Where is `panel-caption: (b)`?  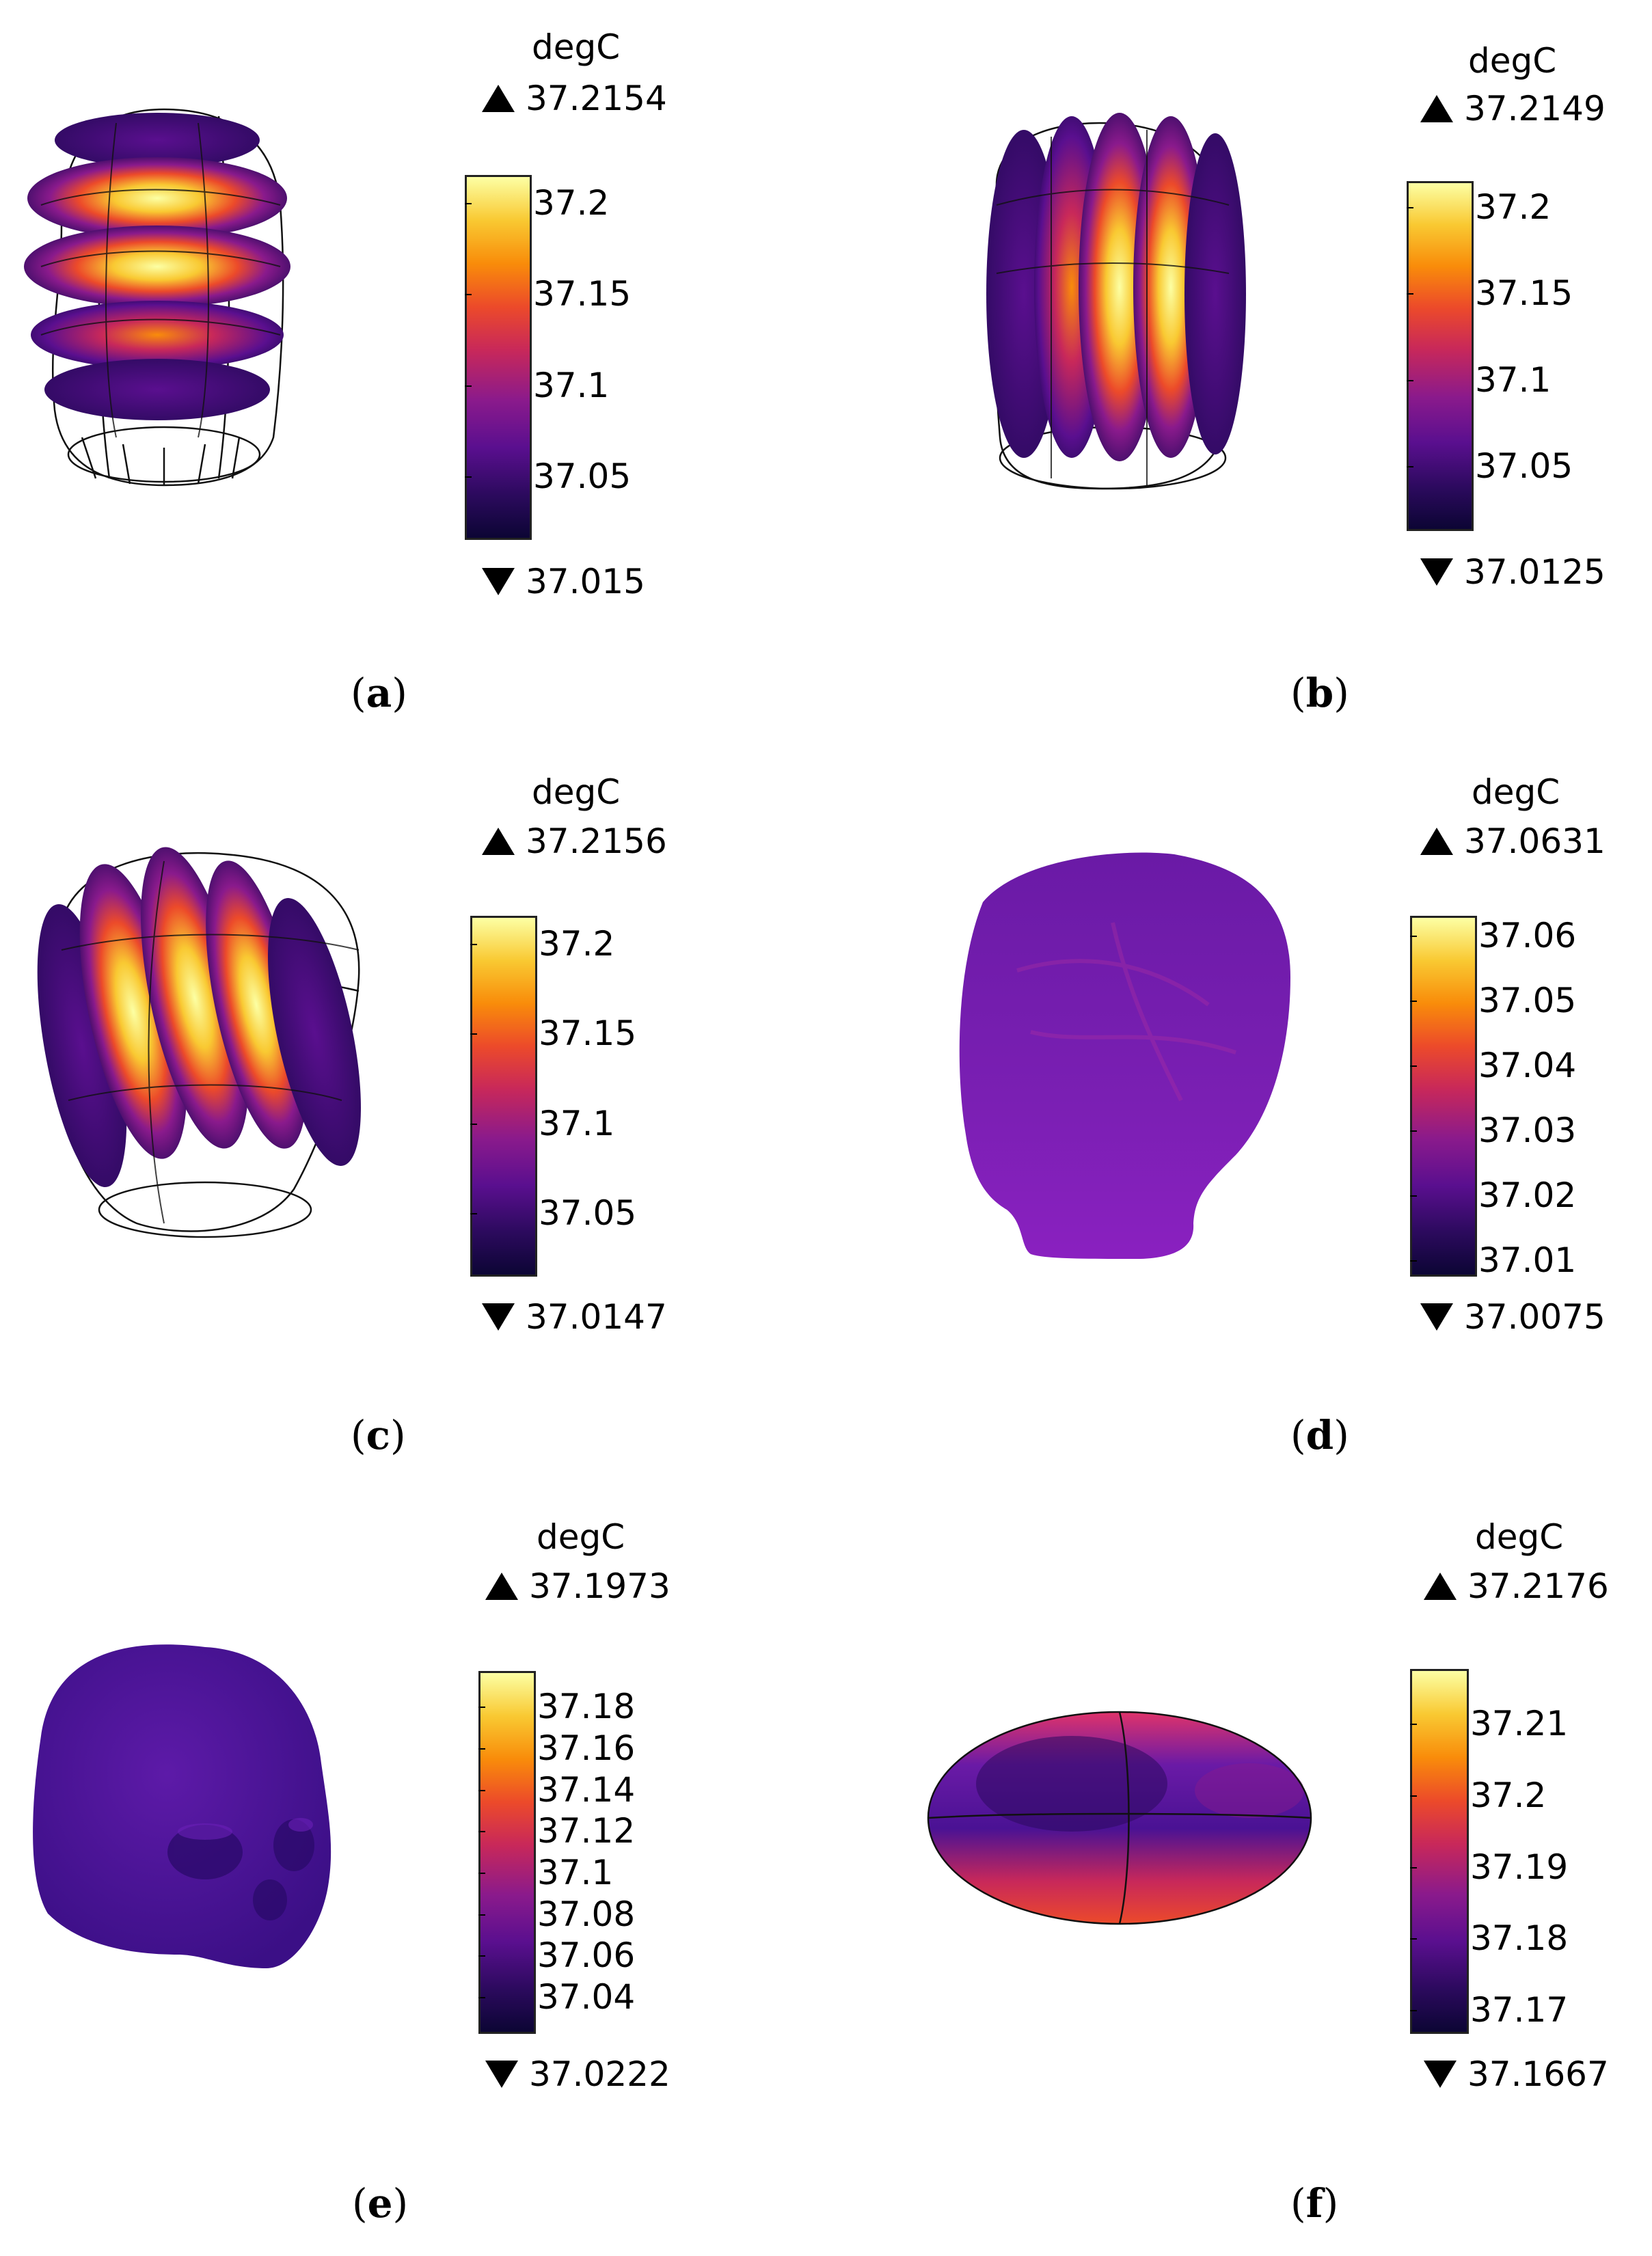
panel-caption: (b) is located at coordinates (1319, 693).